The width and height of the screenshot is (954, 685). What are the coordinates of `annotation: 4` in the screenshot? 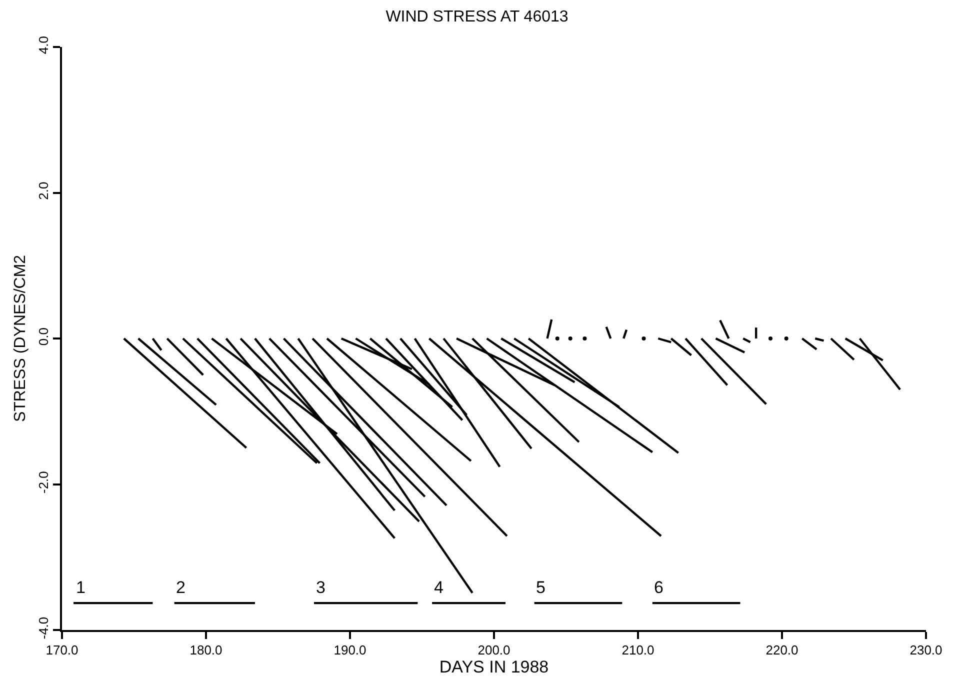 It's located at (439, 587).